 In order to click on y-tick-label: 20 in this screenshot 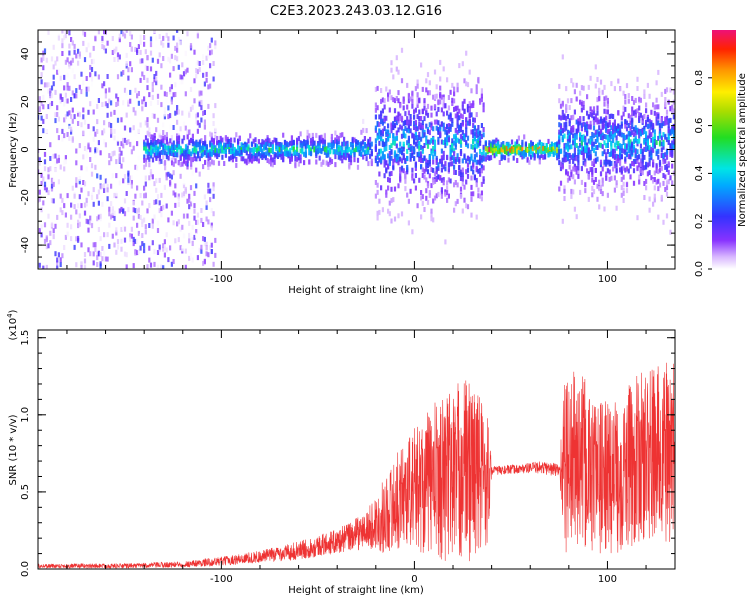, I will do `click(25, 101)`.